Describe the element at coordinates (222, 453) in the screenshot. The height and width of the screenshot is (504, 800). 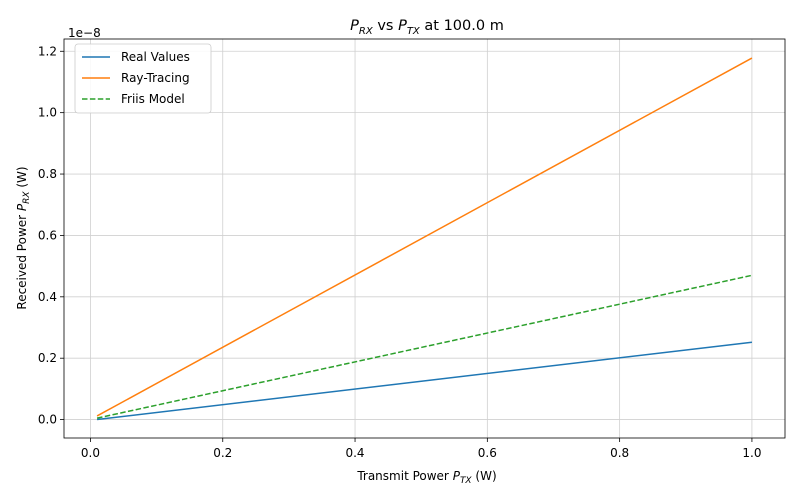
I see `x-tick-label: 0.2` at that location.